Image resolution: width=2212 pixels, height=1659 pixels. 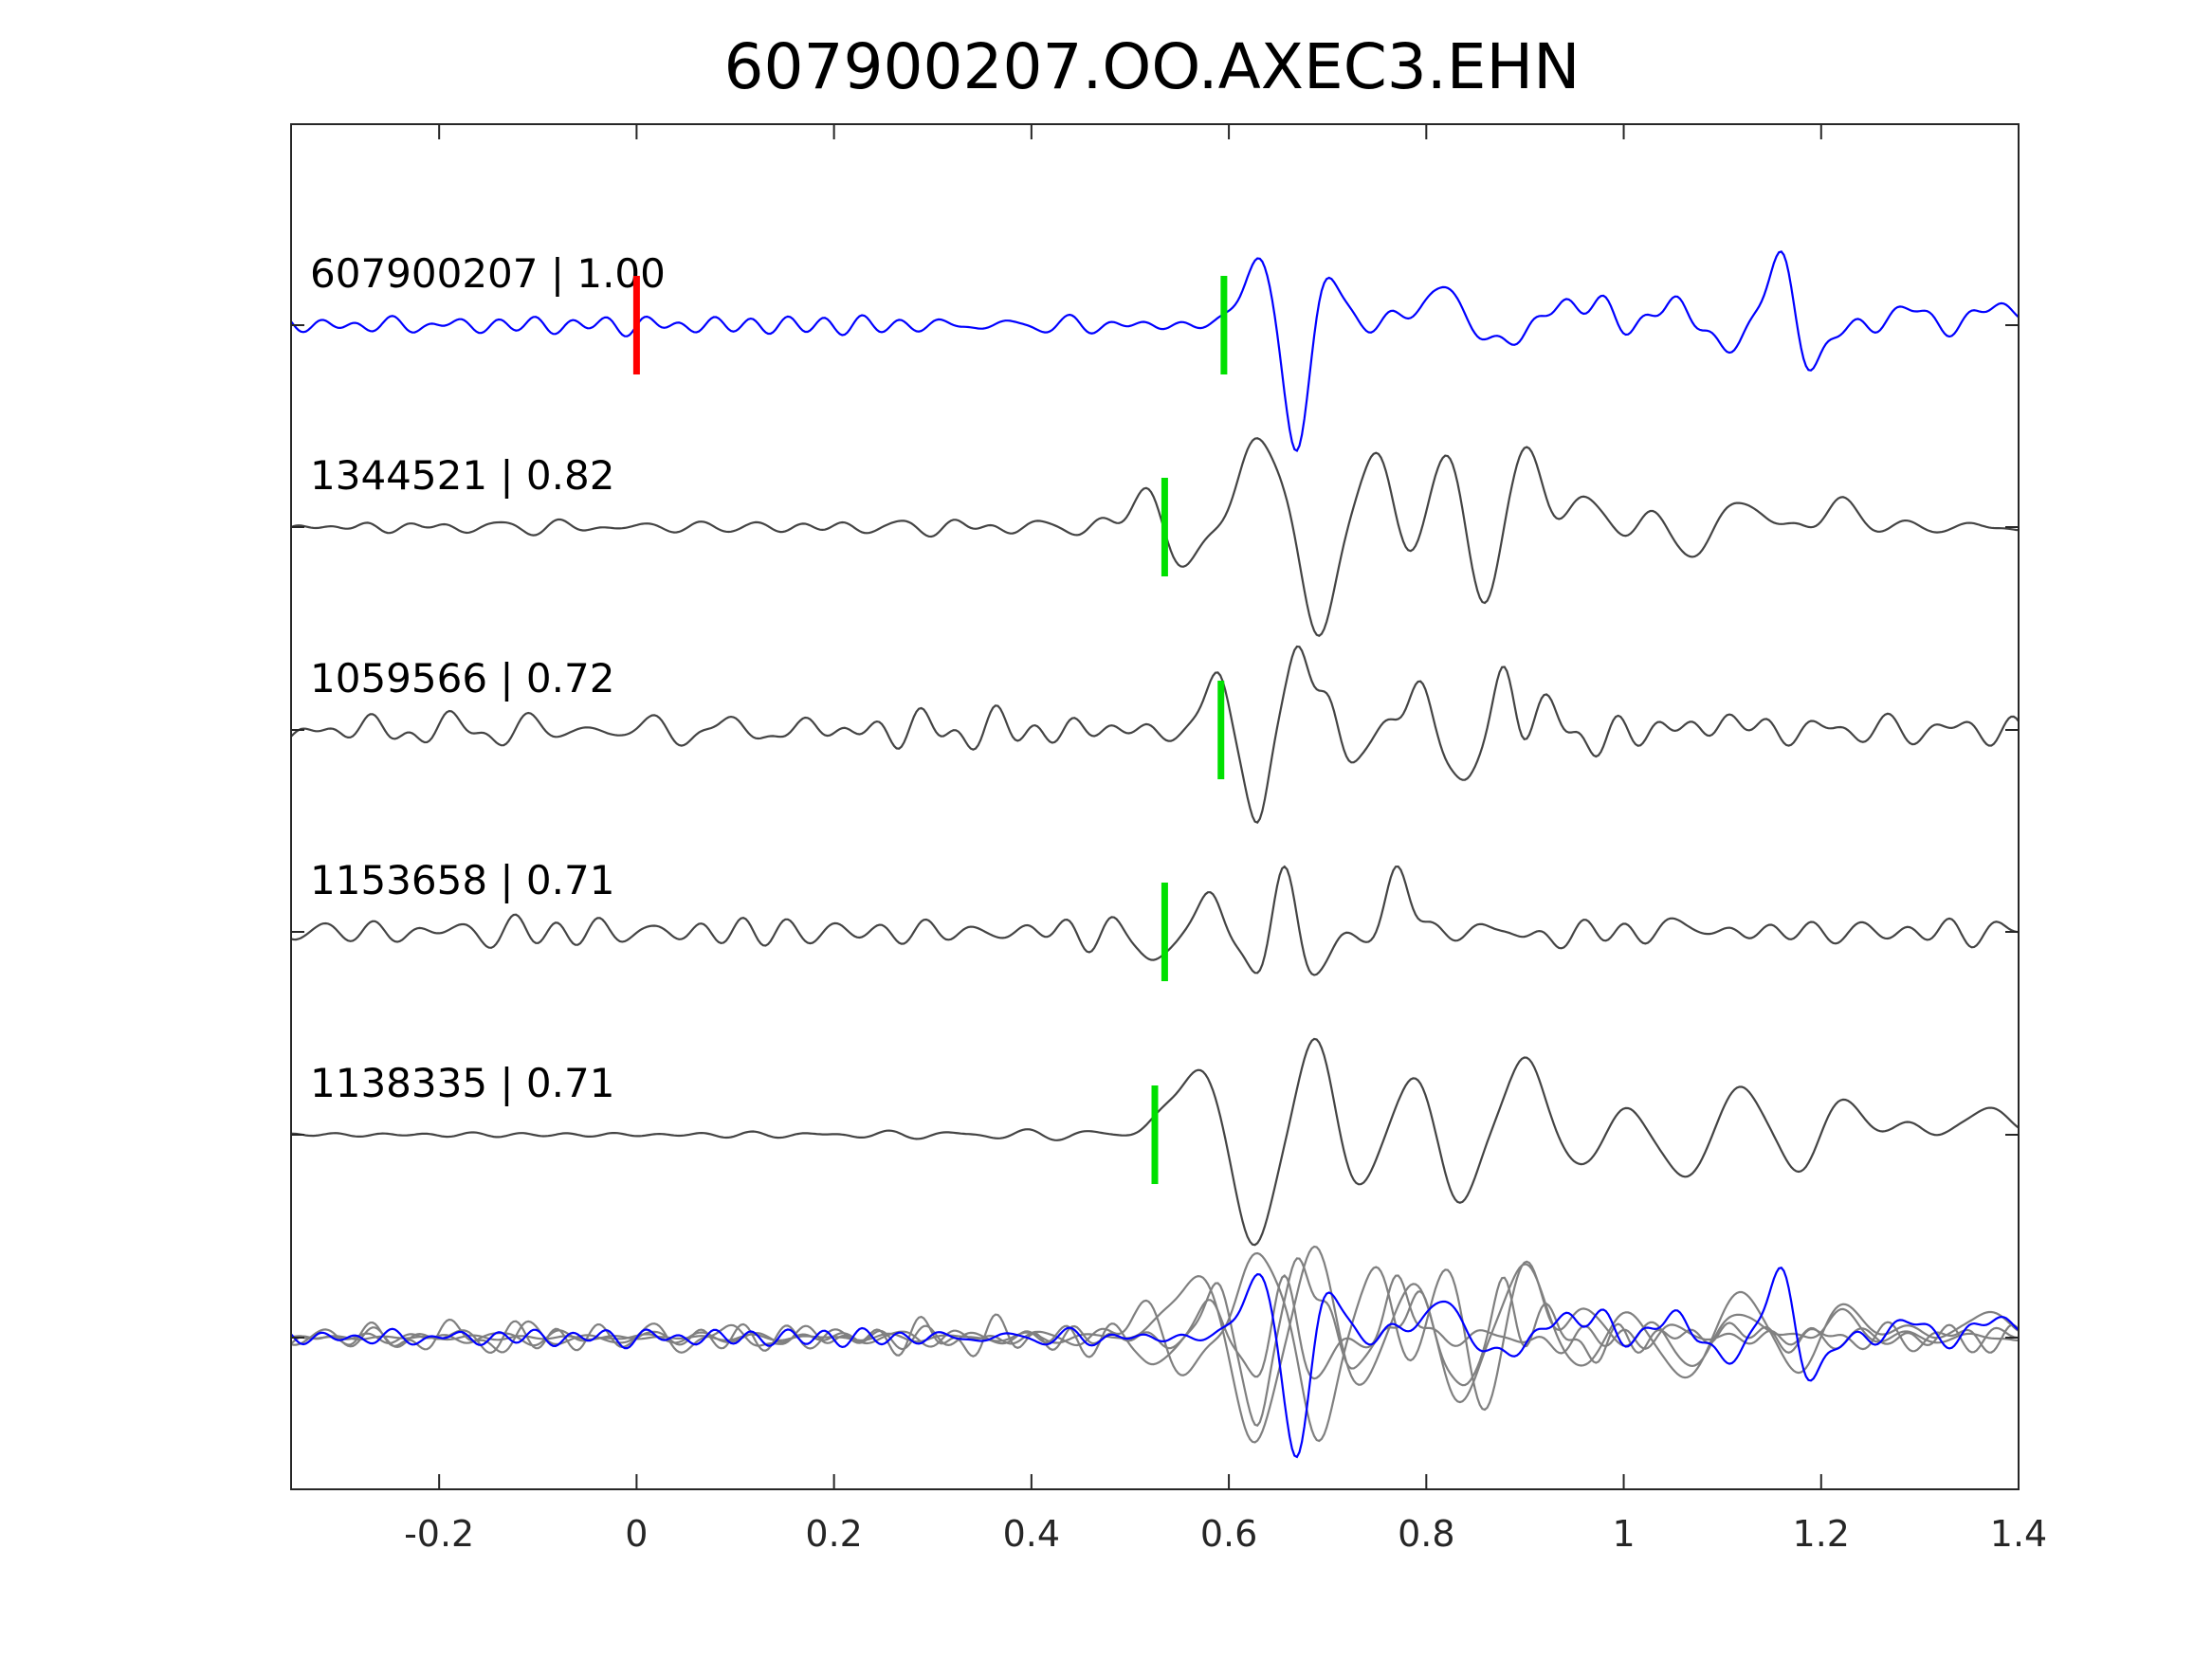 What do you see at coordinates (1152, 66) in the screenshot?
I see `chart-title: 607900207.OO.AXEC3.EHN` at bounding box center [1152, 66].